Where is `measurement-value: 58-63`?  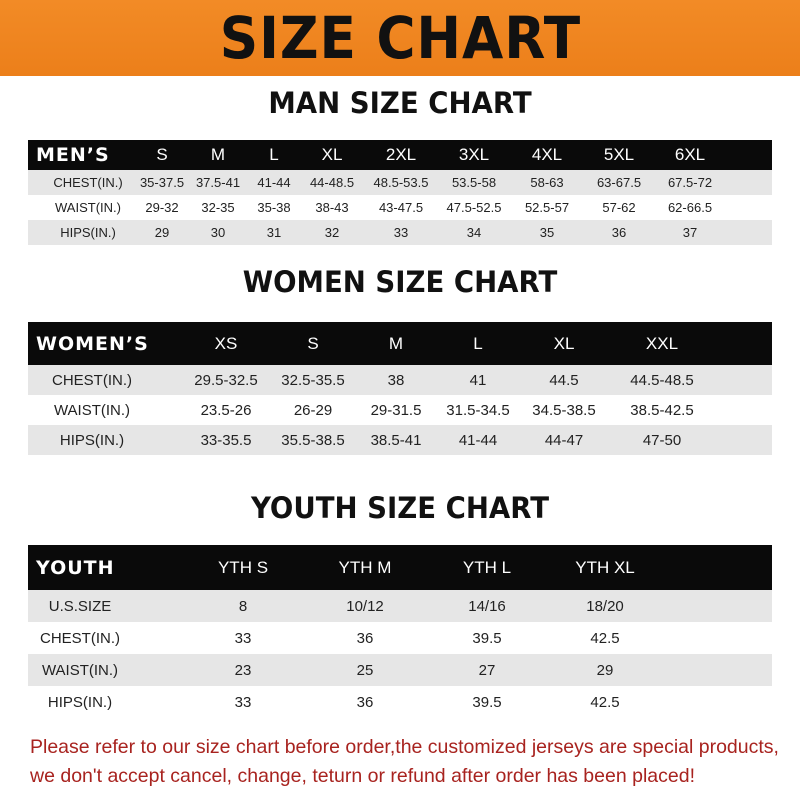
measurement-value: 58-63 is located at coordinates (547, 182).